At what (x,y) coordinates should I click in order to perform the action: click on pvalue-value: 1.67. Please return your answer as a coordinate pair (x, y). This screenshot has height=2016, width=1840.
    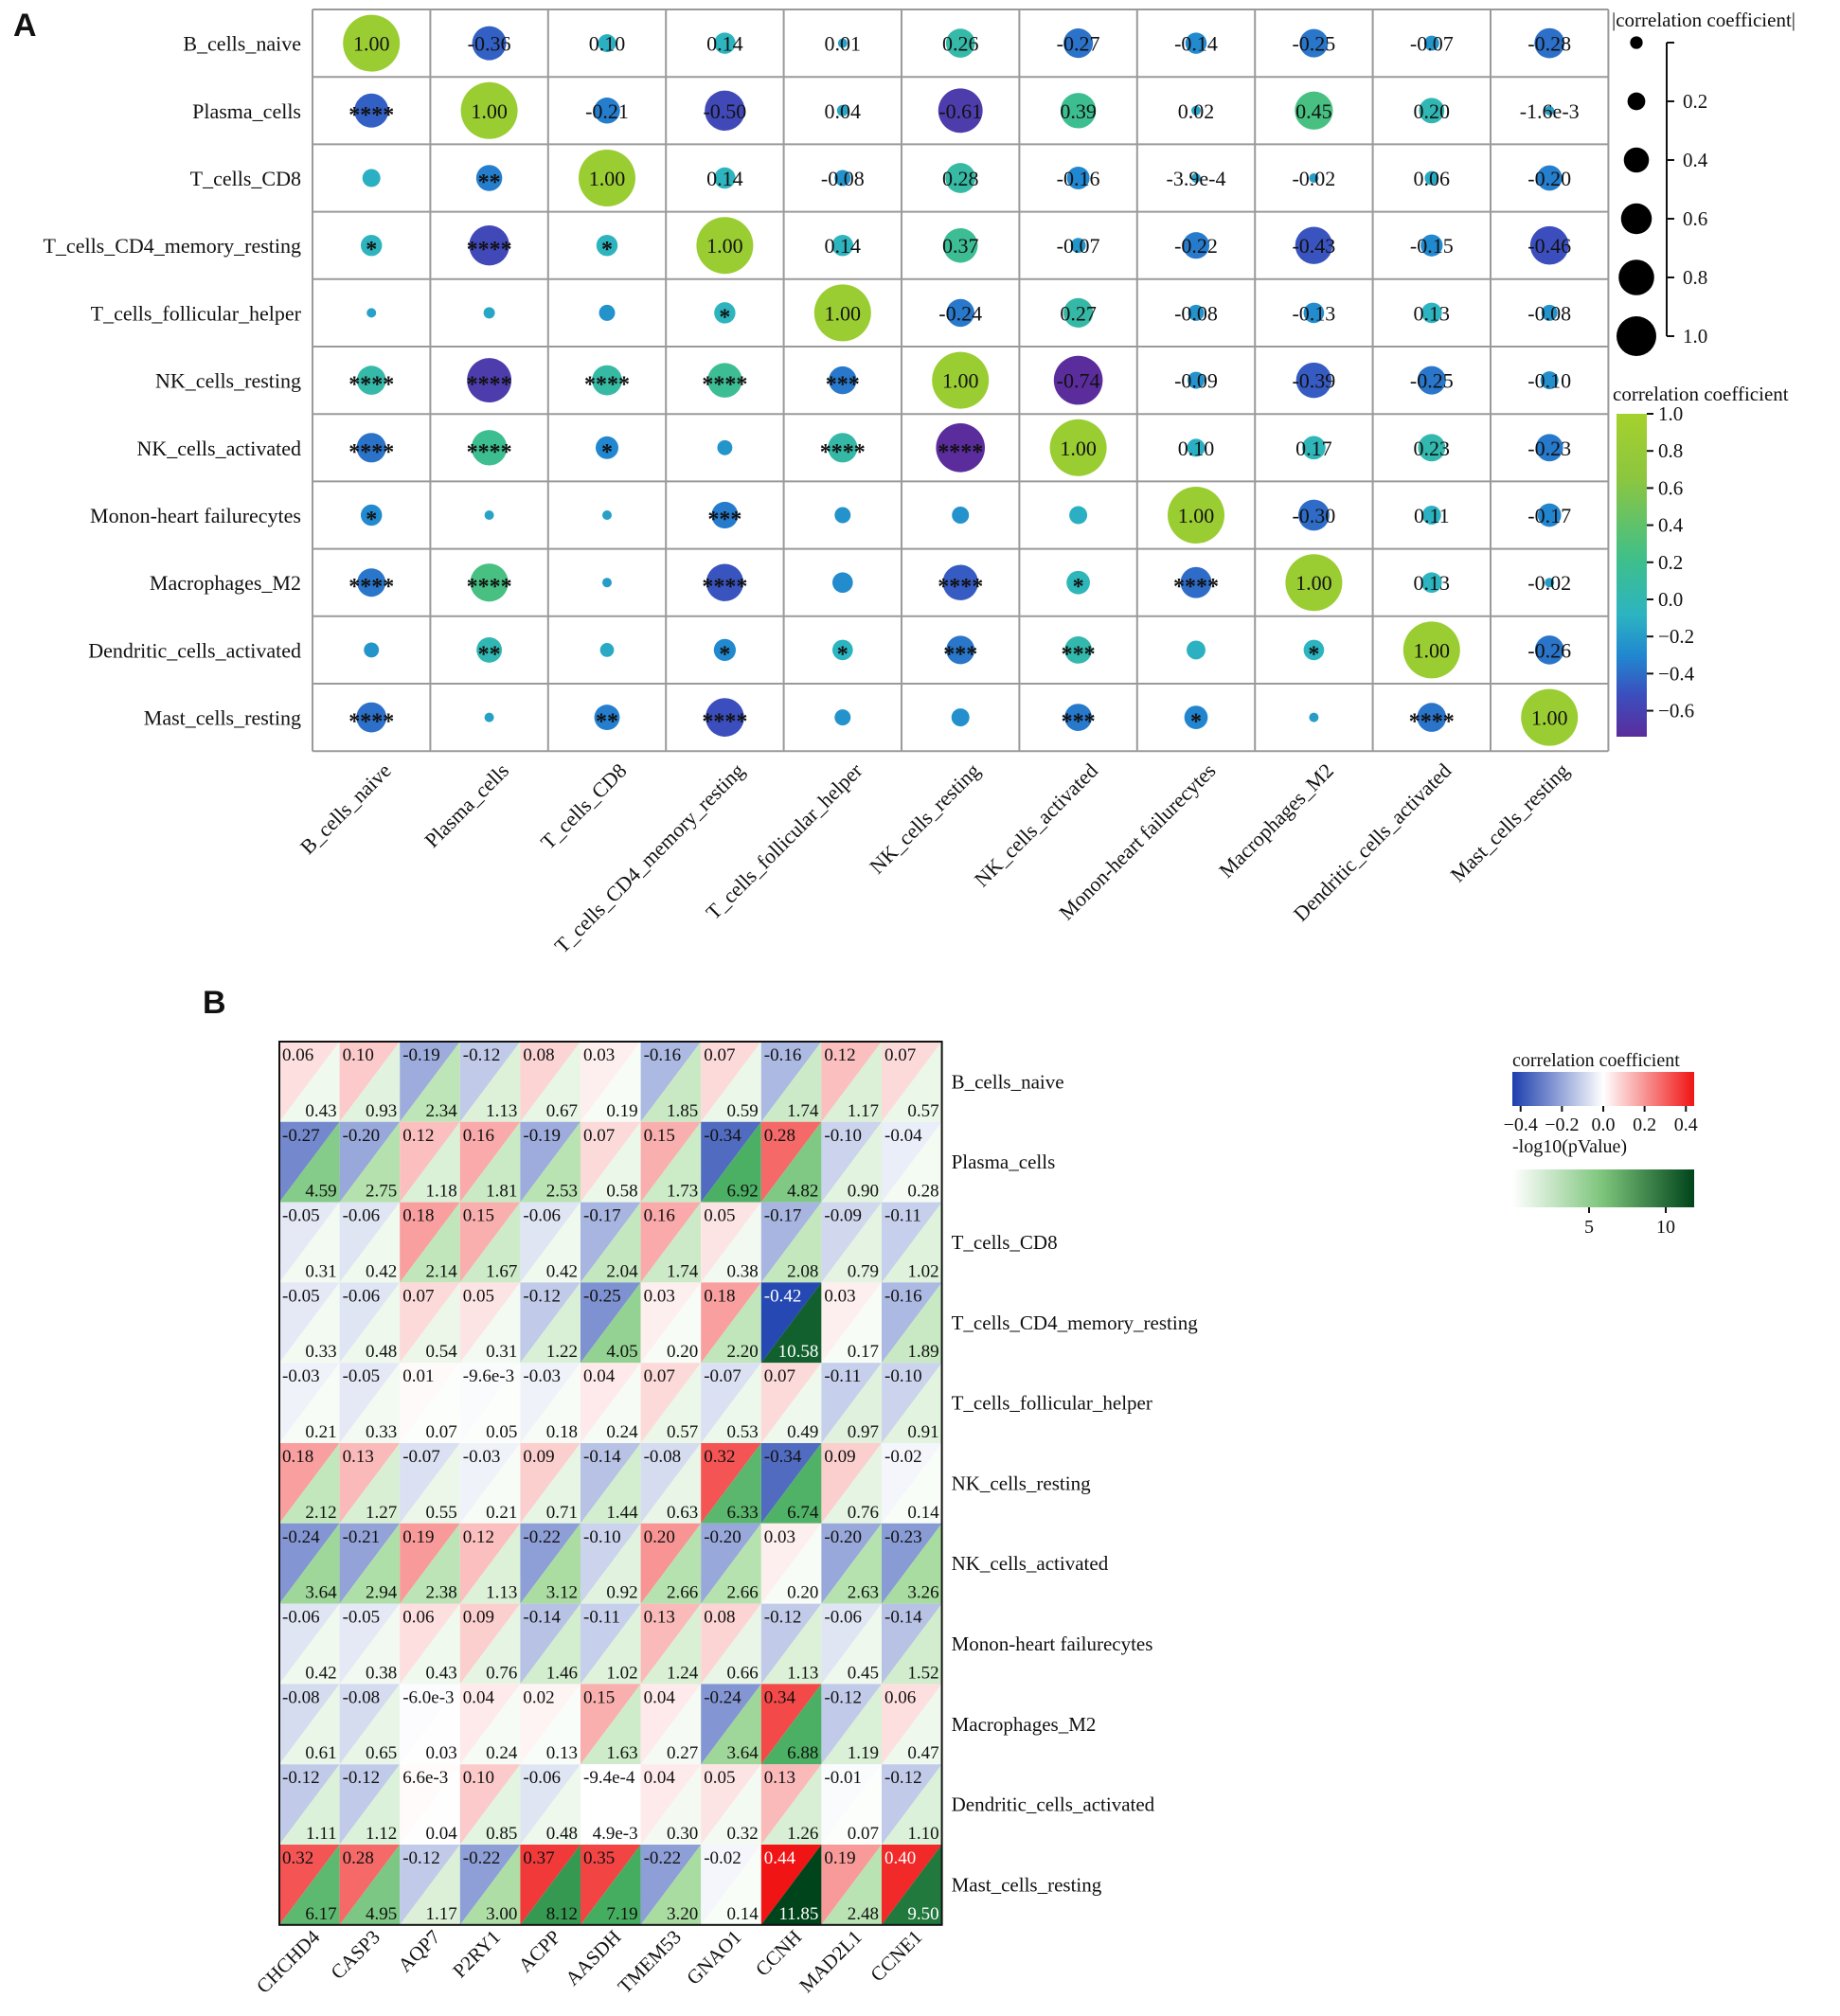
    Looking at the image, I should click on (501, 1271).